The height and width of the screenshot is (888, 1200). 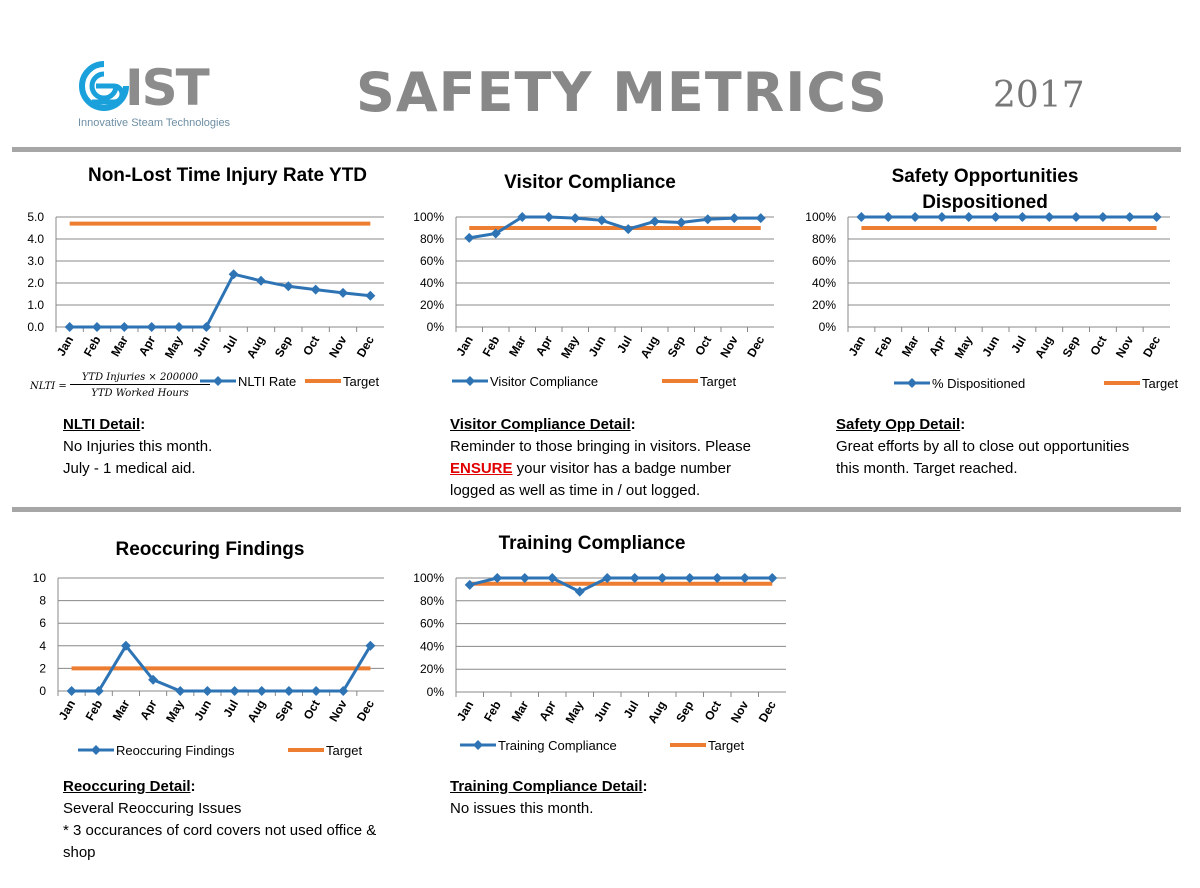 I want to click on detail-heading: Safety Opp Detail:, so click(x=901, y=424).